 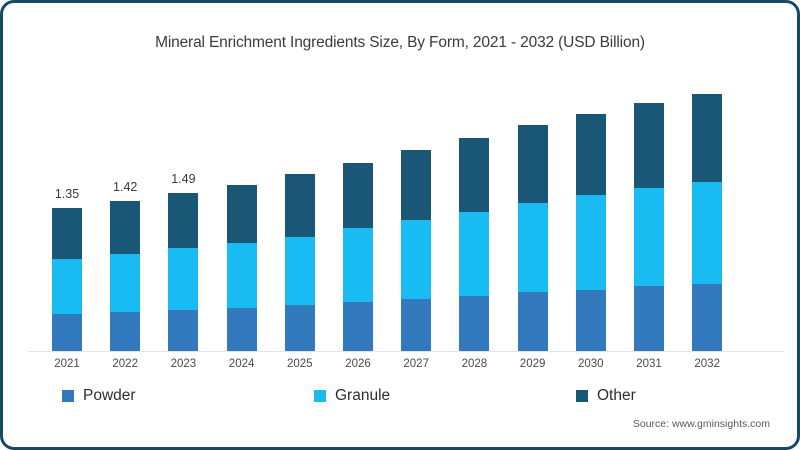 I want to click on legend-label: Powder, so click(x=109, y=395).